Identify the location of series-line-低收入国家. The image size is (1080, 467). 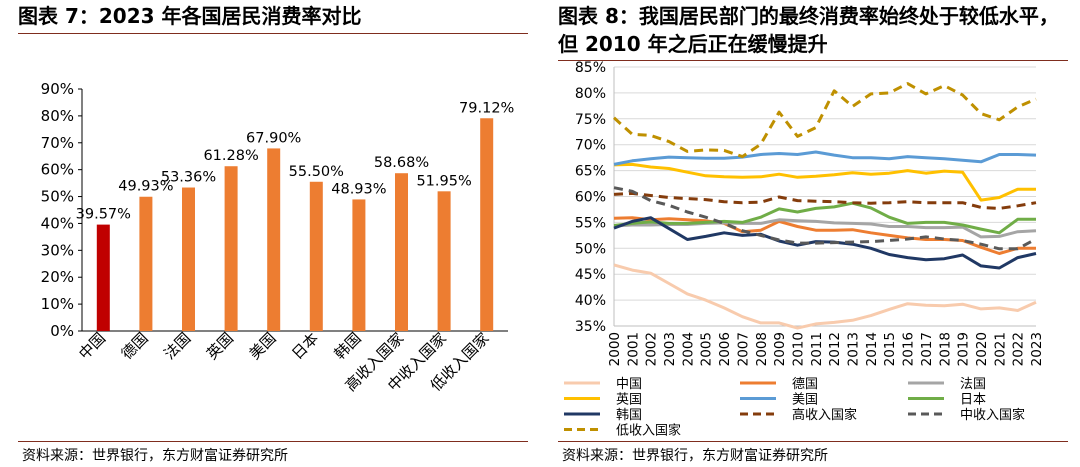
(824, 120).